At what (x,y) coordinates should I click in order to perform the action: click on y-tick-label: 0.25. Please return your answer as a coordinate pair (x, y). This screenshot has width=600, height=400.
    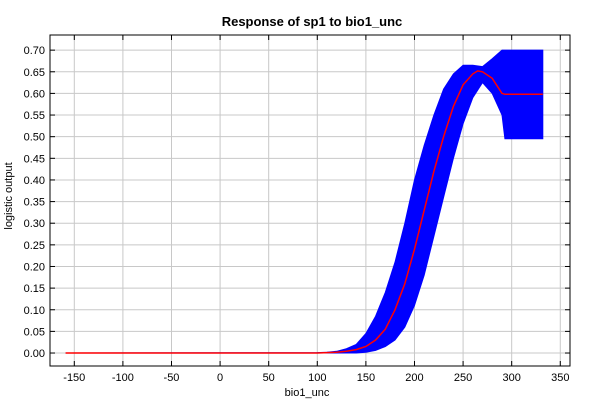
    Looking at the image, I should click on (34, 246).